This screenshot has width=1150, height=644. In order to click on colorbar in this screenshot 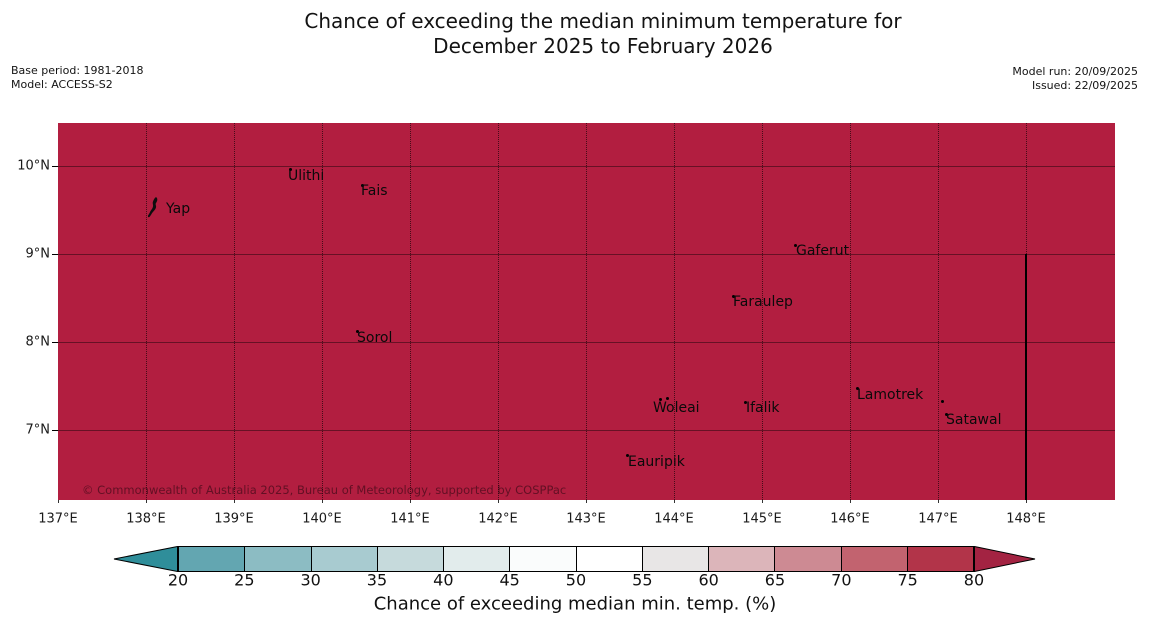, I will do `click(574, 559)`.